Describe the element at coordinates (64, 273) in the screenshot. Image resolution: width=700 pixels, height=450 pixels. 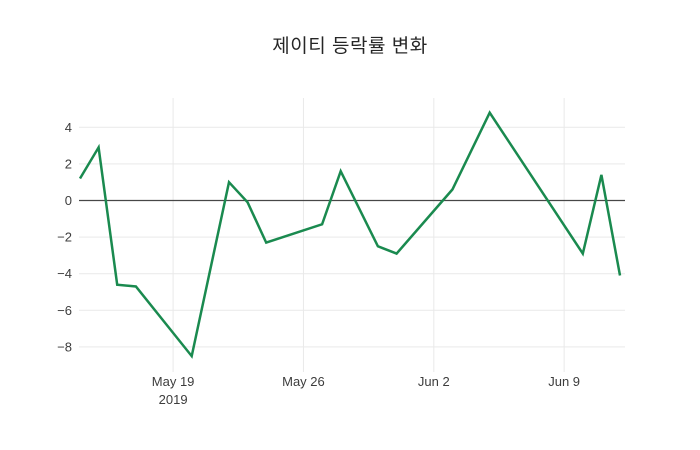
I see `y-tick-label: −4` at that location.